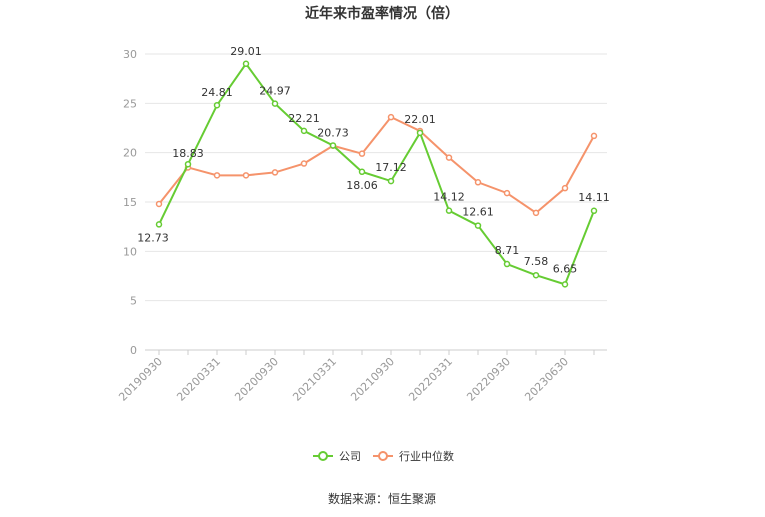 This screenshot has width=765, height=517. Describe the element at coordinates (426, 456) in the screenshot. I see `legend-label-industry-median: 行业中位数` at that location.